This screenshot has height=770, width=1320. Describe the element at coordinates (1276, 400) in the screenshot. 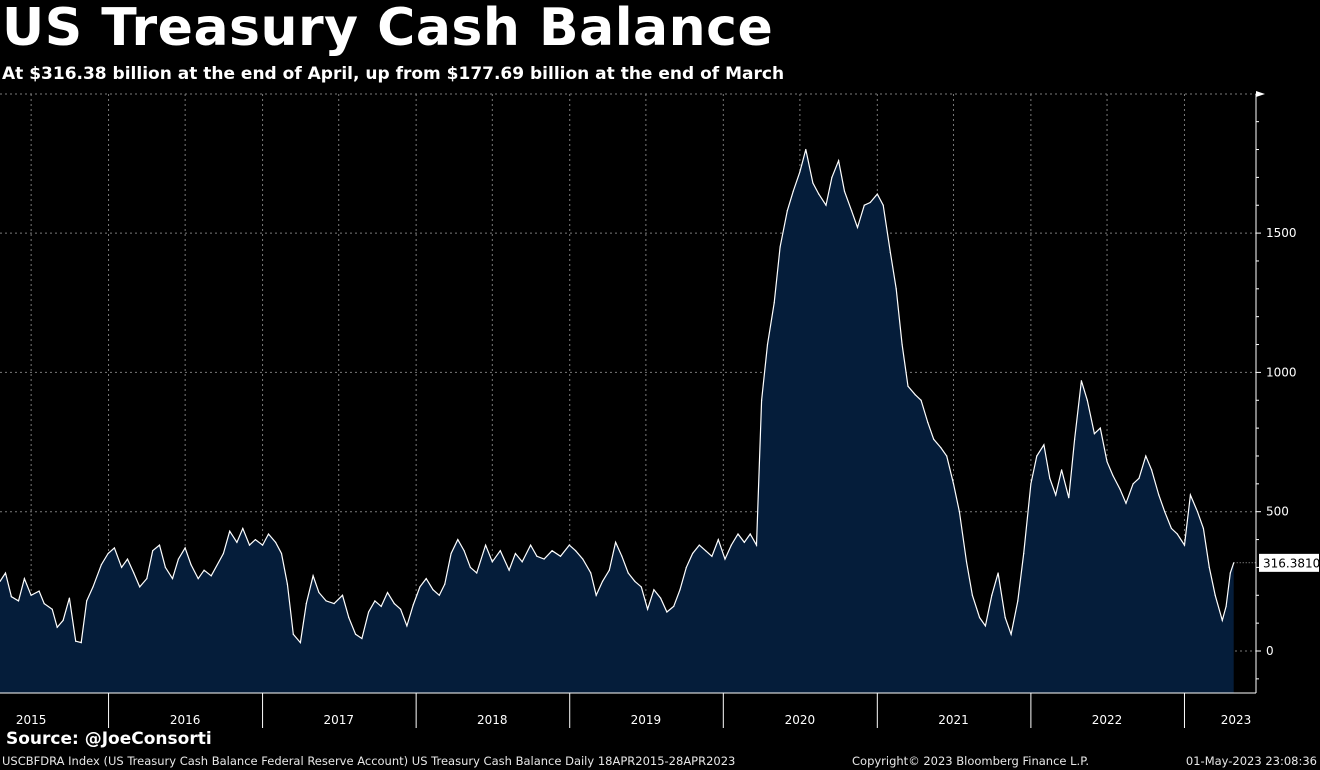

I see `y-axis-ticks: 0 500 1000 1500` at that location.